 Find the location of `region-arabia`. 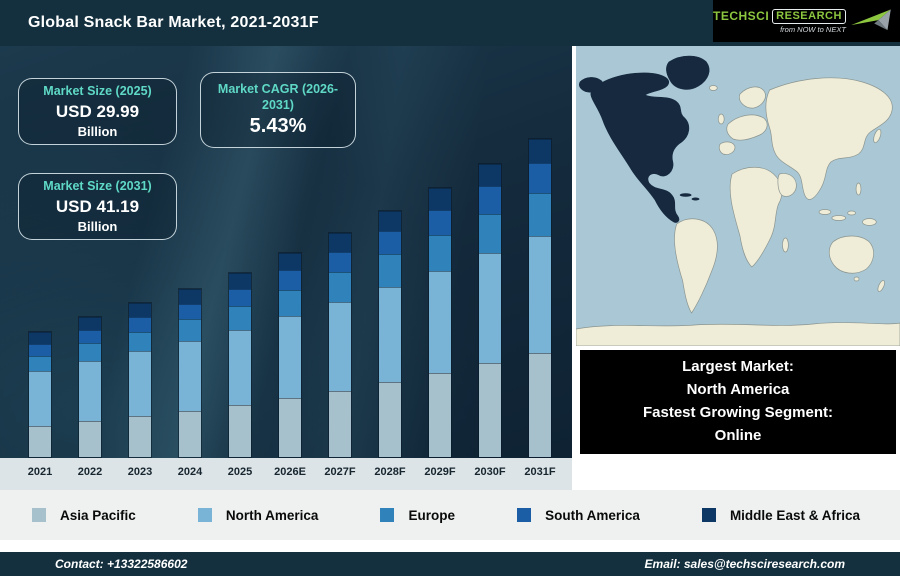

region-arabia is located at coordinates (787, 185).